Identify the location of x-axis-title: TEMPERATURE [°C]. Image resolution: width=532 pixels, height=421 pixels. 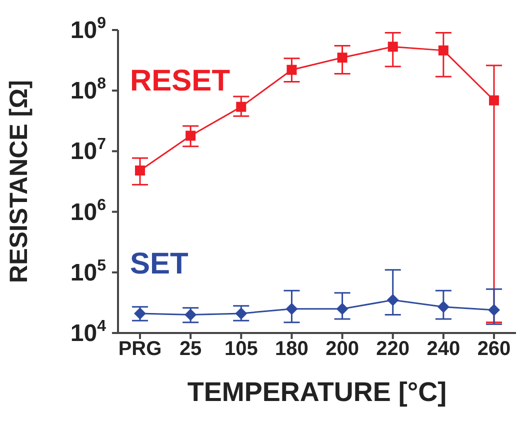
(317, 392).